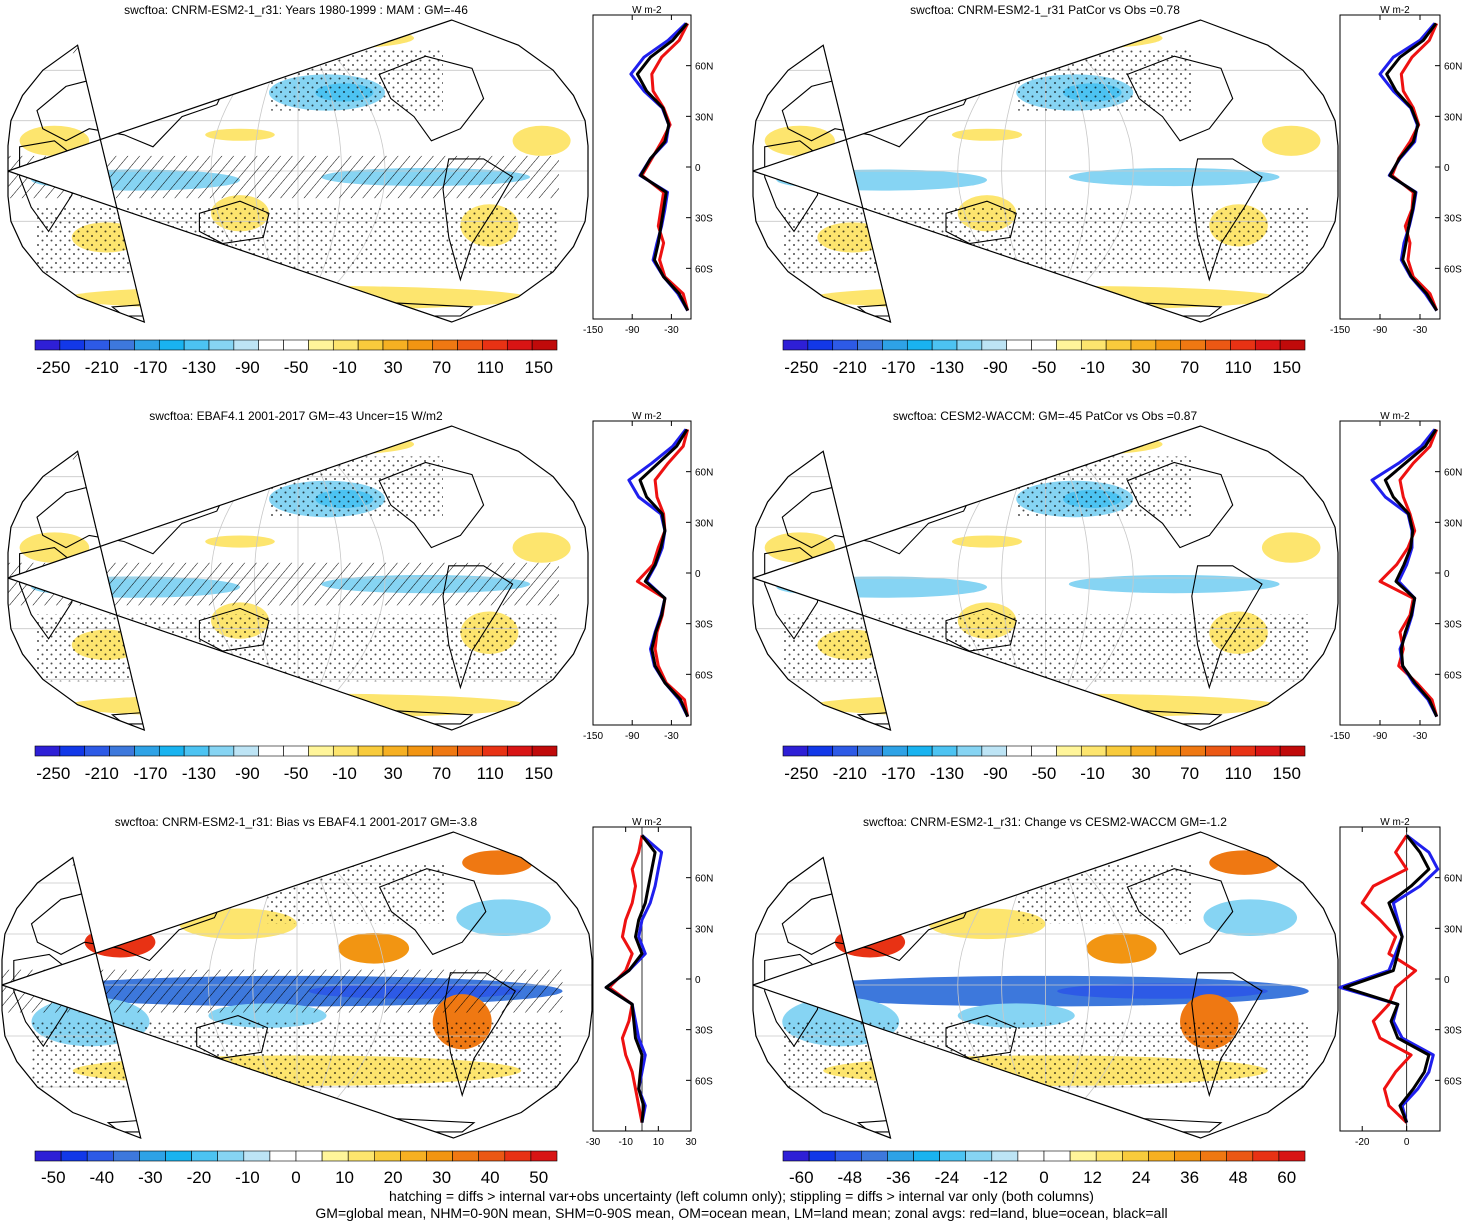  What do you see at coordinates (441, 367) in the screenshot?
I see `colorbar-label: 70` at bounding box center [441, 367].